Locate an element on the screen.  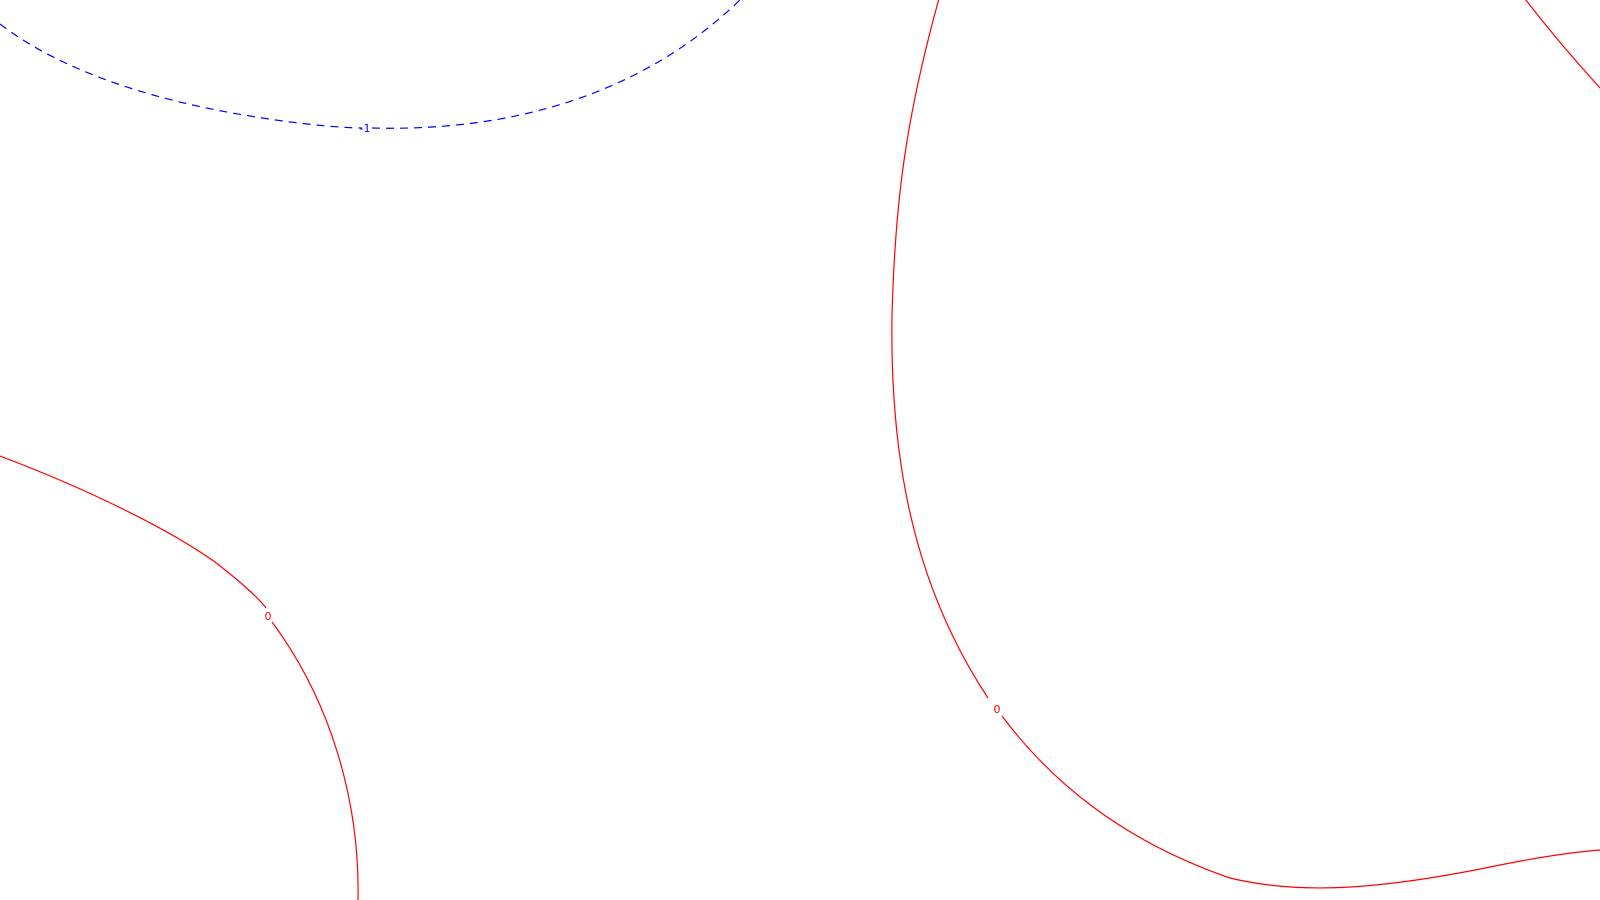
contour-line-zero-left is located at coordinates (179, 677).